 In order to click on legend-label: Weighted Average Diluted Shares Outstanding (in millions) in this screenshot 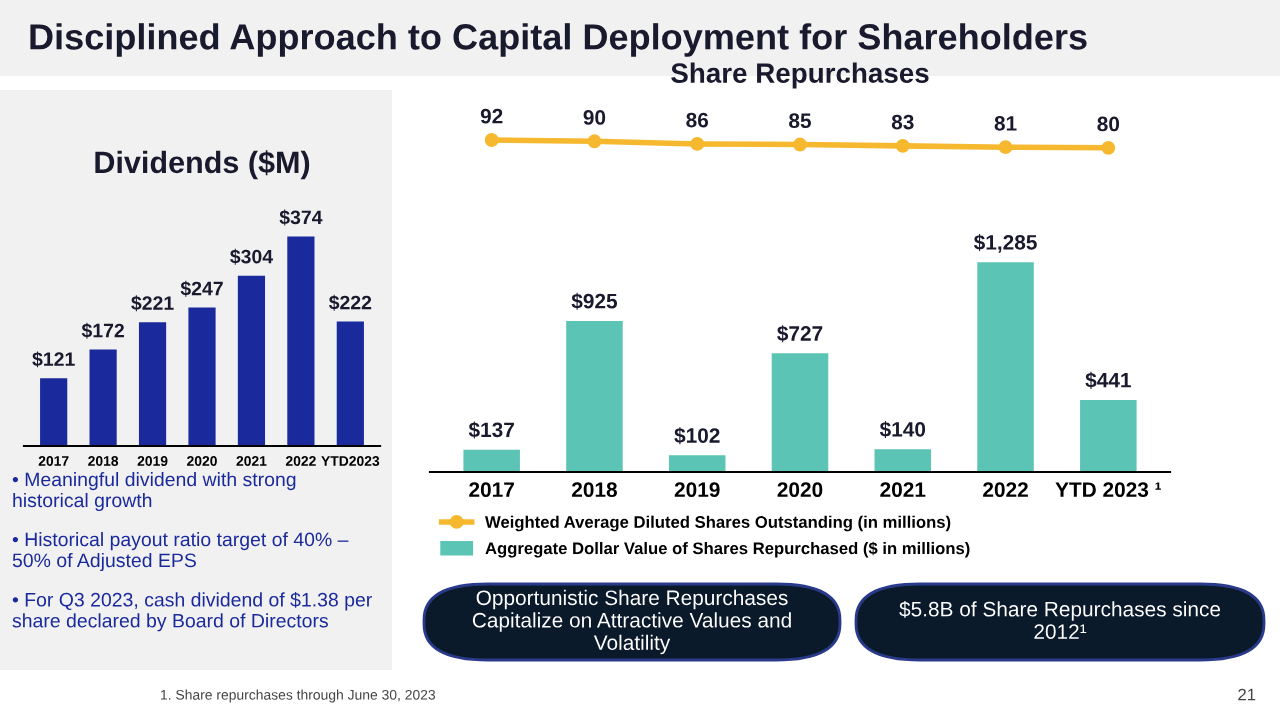, I will do `click(718, 523)`.